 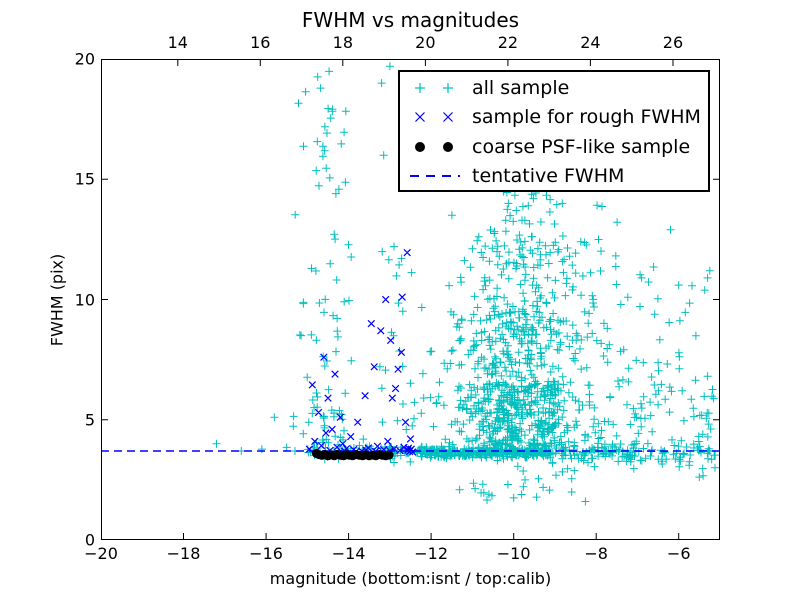 What do you see at coordinates (410, 20) in the screenshot?
I see `chart-title: FWHM vs magnitudes` at bounding box center [410, 20].